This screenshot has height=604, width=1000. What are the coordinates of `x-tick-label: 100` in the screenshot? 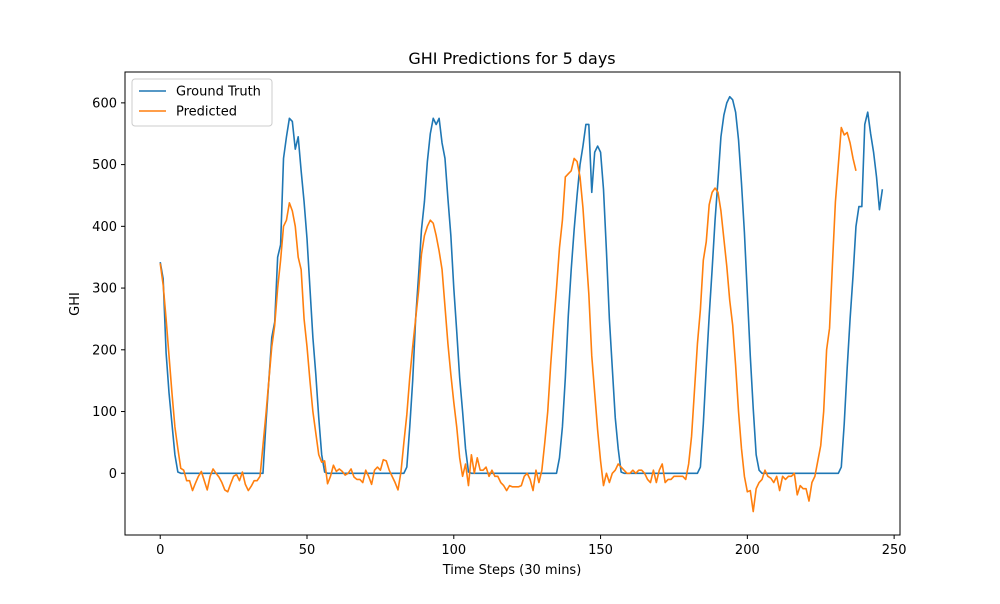 It's located at (453, 550).